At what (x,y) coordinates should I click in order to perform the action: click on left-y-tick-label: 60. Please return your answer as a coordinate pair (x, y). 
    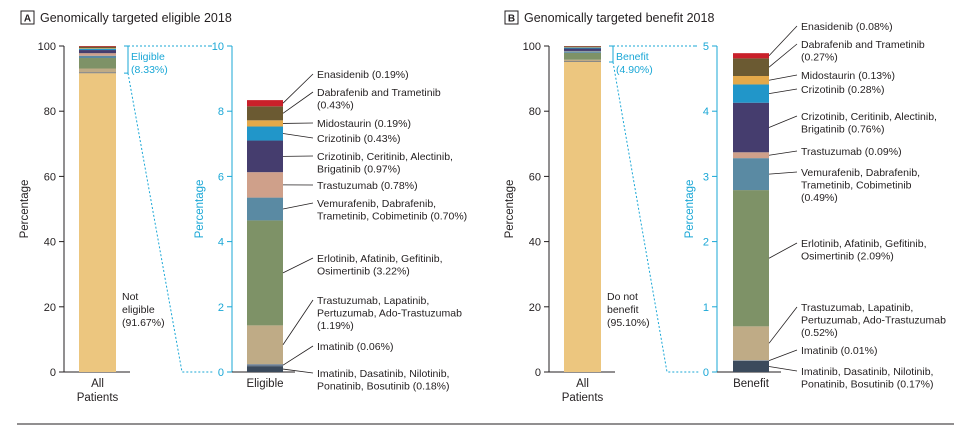
    Looking at the image, I should click on (535, 177).